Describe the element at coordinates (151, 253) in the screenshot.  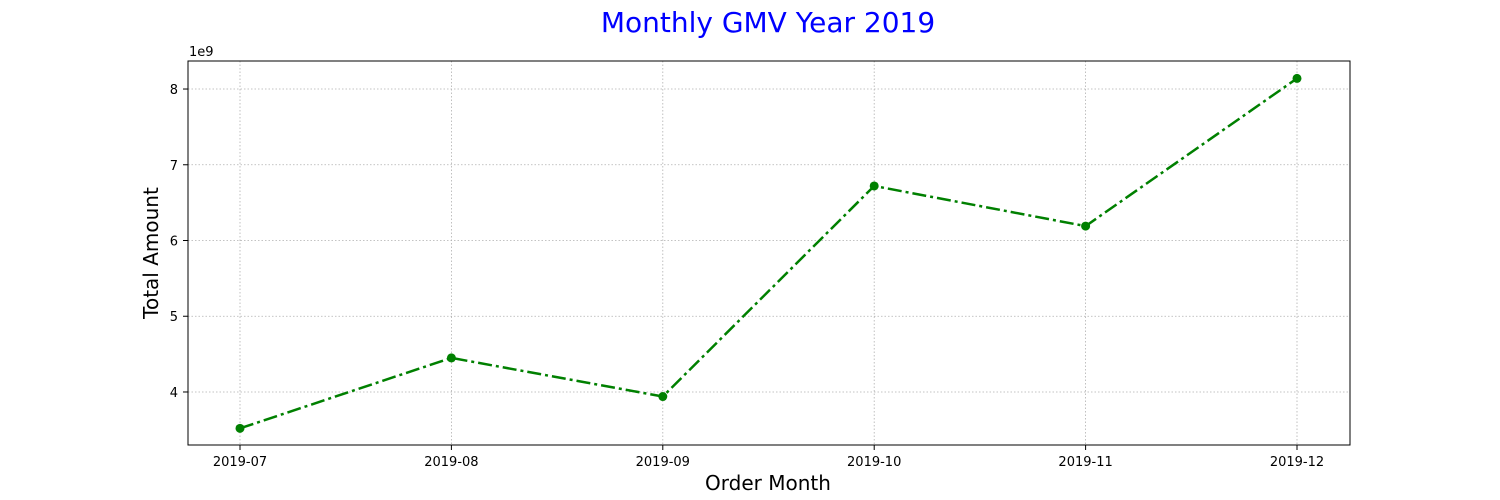
I see `y-axis-label: Total Amount` at that location.